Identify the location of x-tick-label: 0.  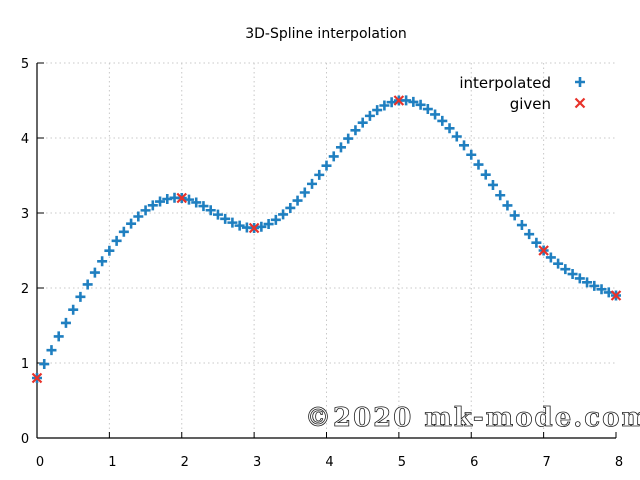
(40, 462).